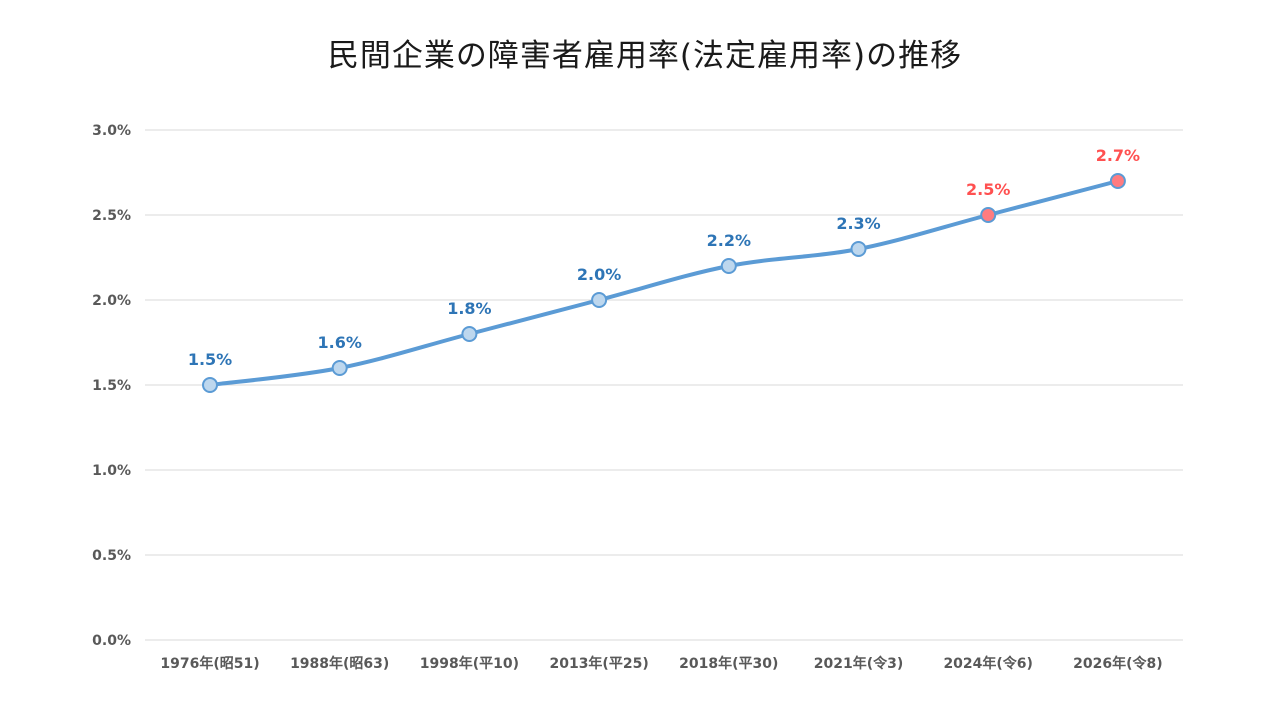  What do you see at coordinates (858, 223) in the screenshot?
I see `data-label: 2.3%` at bounding box center [858, 223].